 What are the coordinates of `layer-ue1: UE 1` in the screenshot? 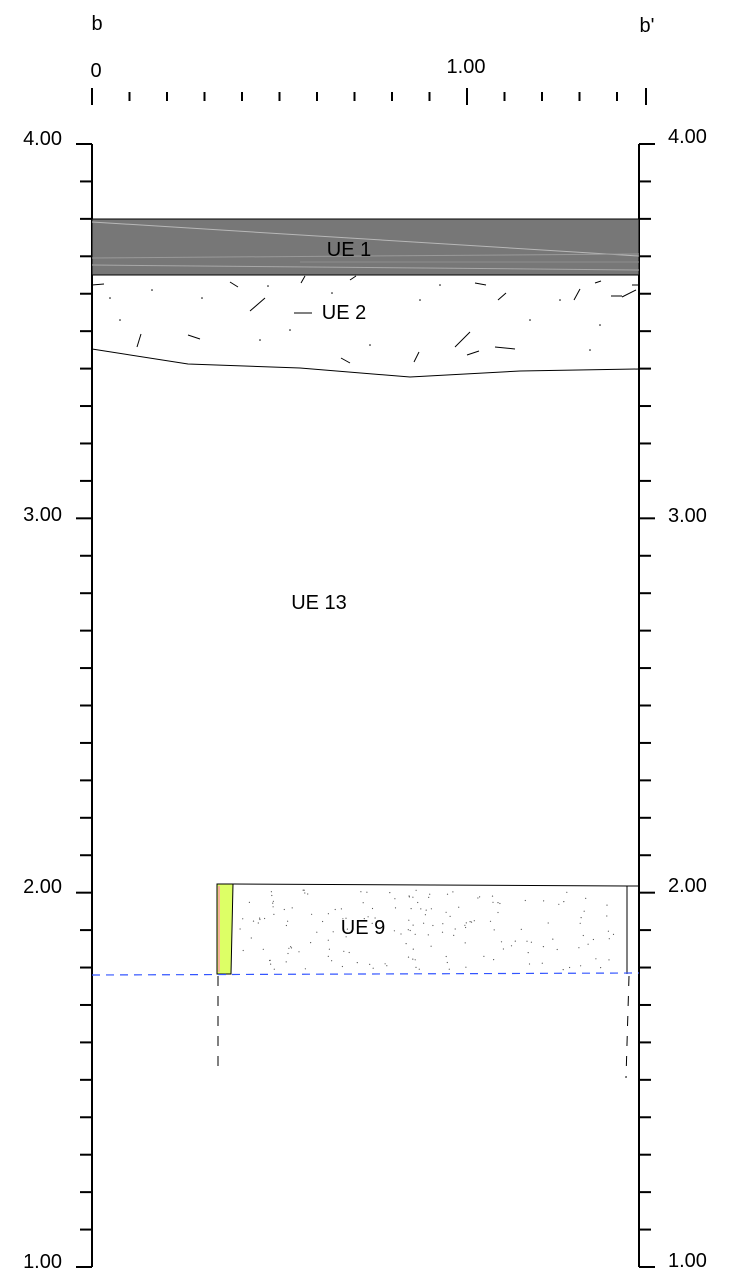 It's located at (365, 247).